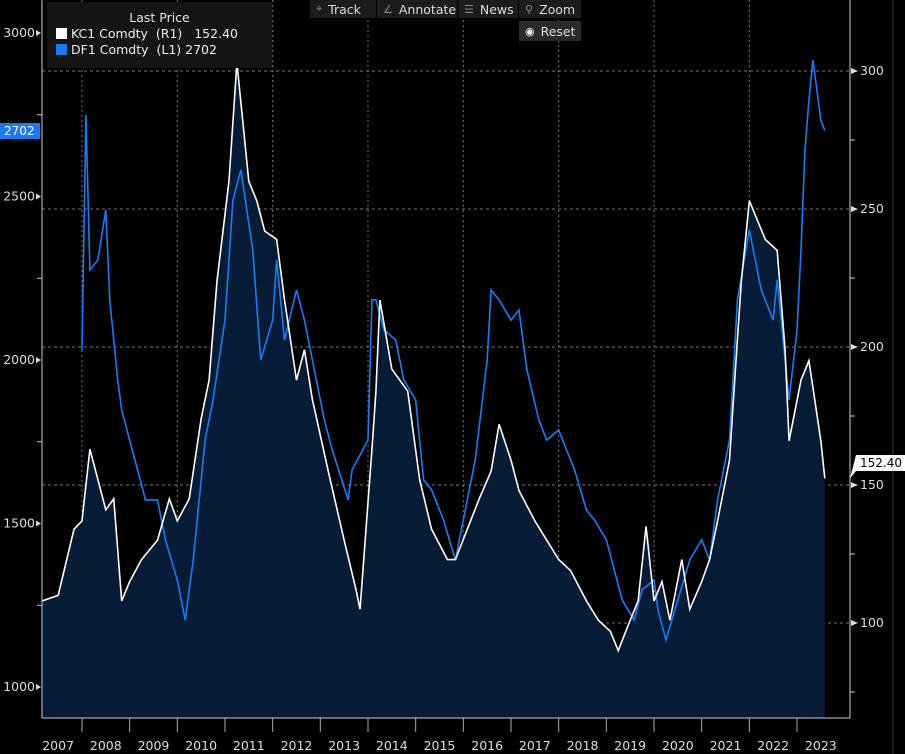 Image resolution: width=905 pixels, height=754 pixels. What do you see at coordinates (678, 745) in the screenshot?
I see `x-tick-label: 2020` at bounding box center [678, 745].